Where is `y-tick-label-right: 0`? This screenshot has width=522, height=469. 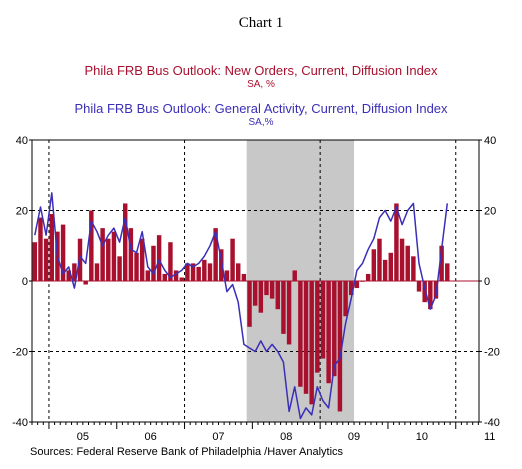
y-tick-label-right: 0 is located at coordinates (487, 282).